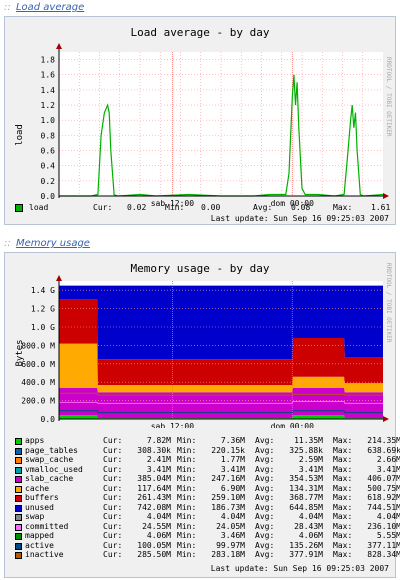  Describe the element at coordinates (386, 419) in the screenshot. I see `memory-x-arrow-icon` at that location.